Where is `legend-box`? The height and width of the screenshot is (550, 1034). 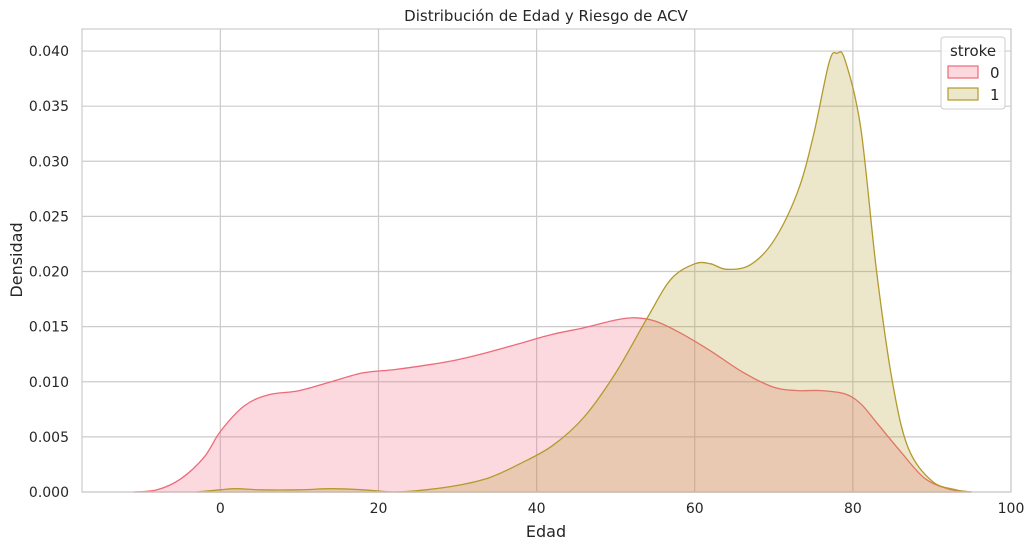 legend-box is located at coordinates (973, 73).